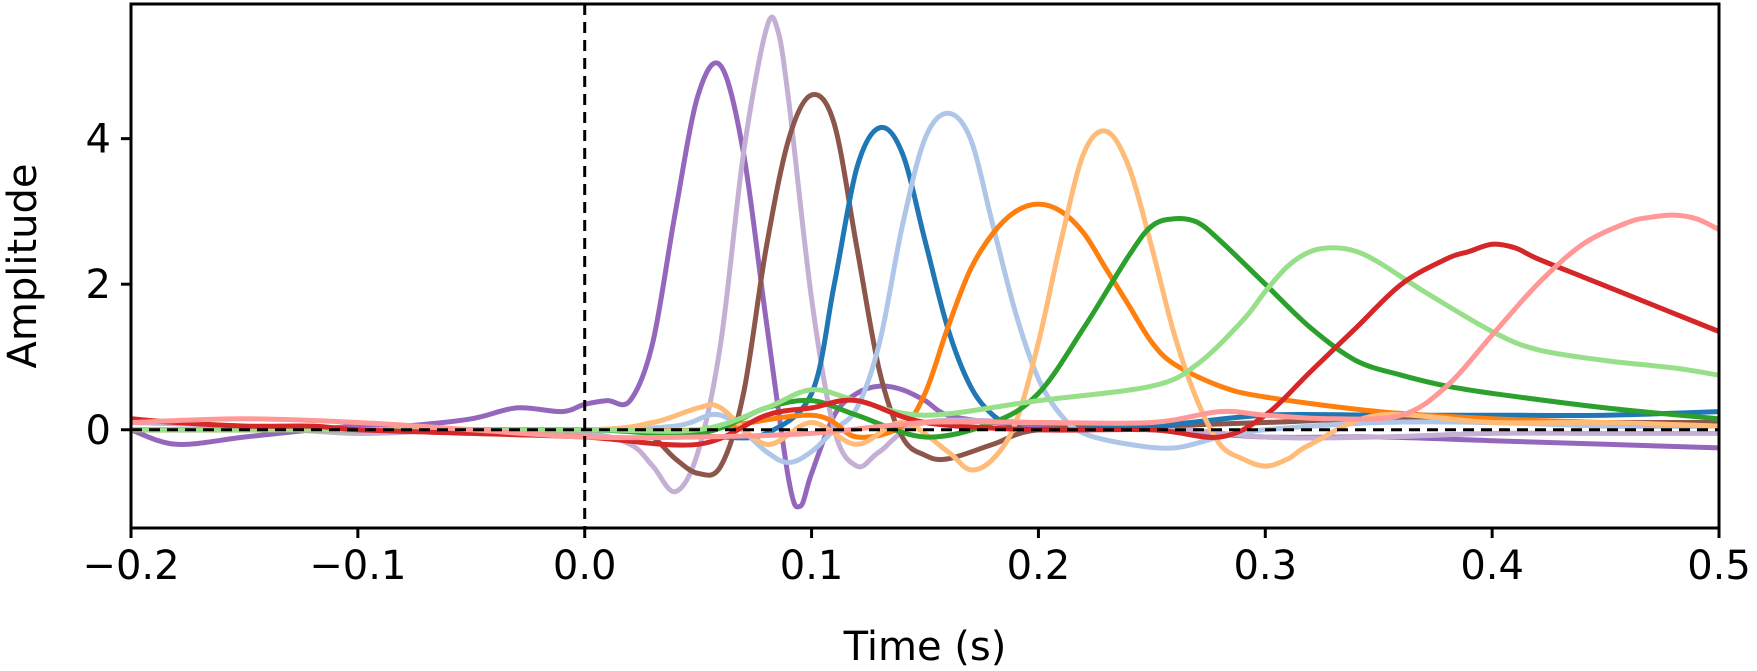 The width and height of the screenshot is (1757, 671). I want to click on y-tick-label: 0, so click(98, 431).